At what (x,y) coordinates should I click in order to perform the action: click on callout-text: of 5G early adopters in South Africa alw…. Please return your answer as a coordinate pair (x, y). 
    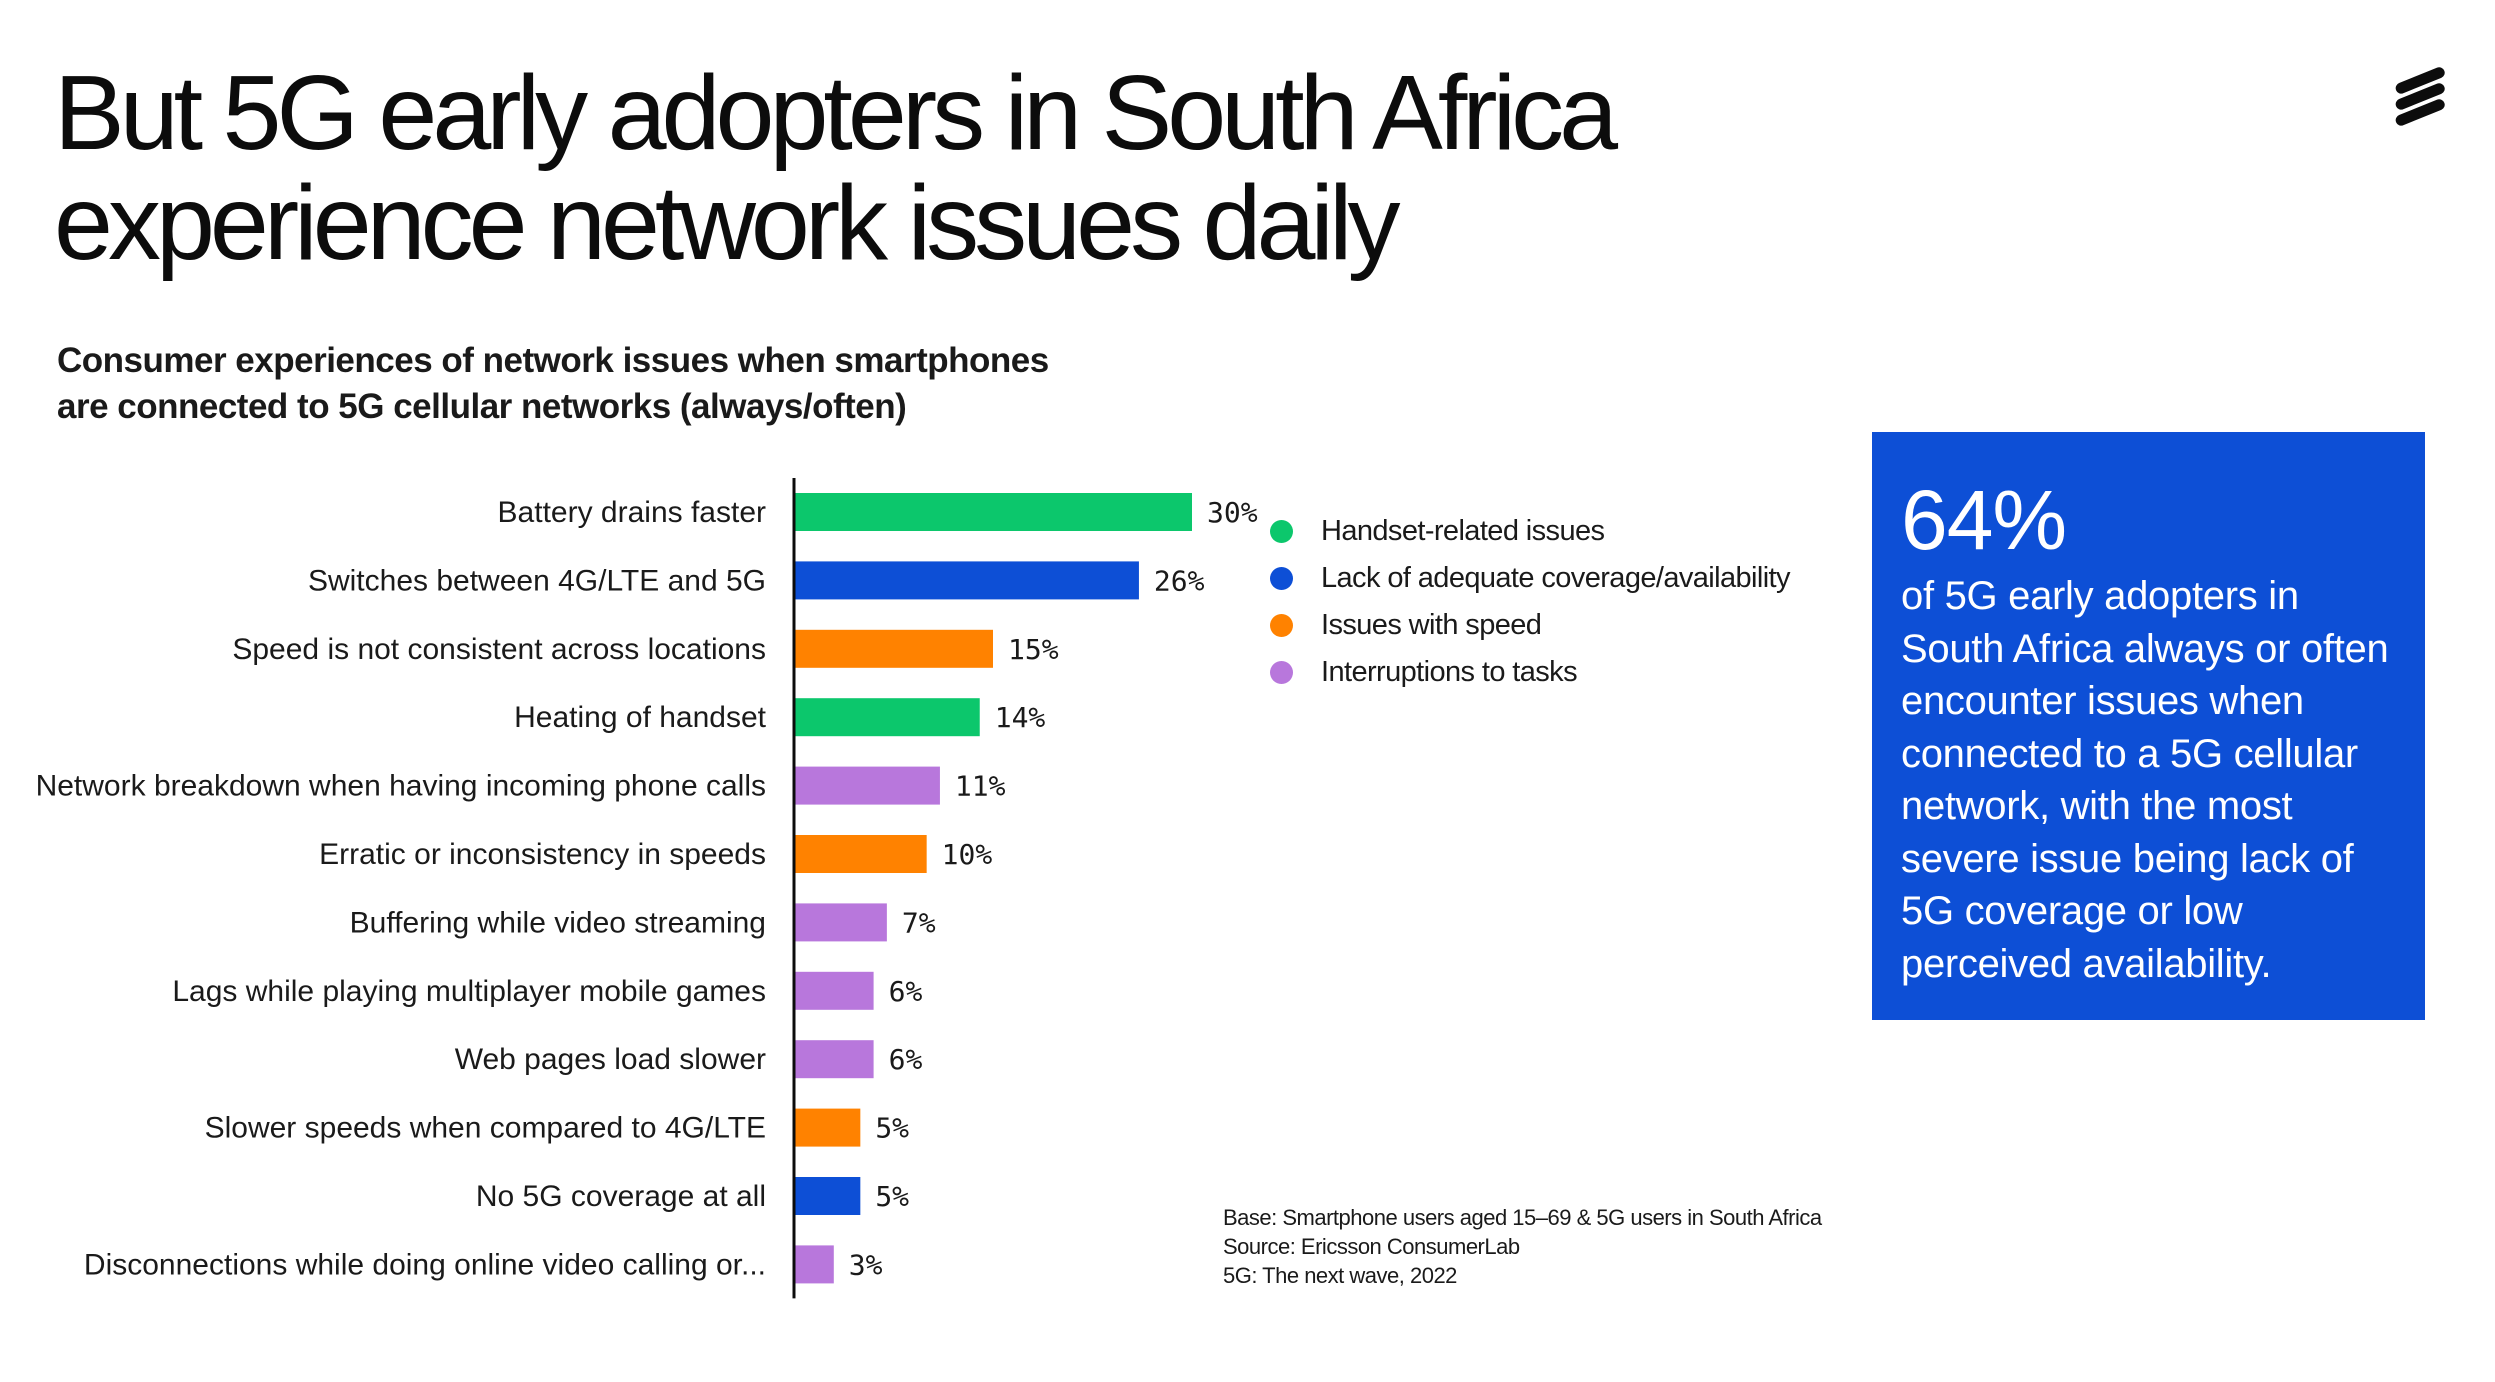
    Looking at the image, I should click on (2145, 780).